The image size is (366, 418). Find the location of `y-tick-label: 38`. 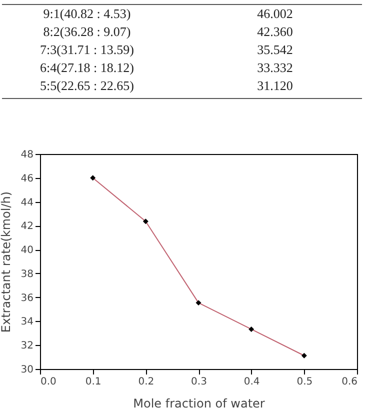

y-tick-label: 38 is located at coordinates (27, 274).